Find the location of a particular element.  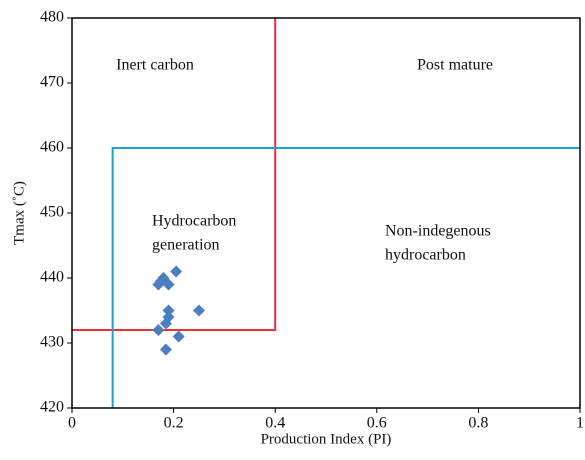

x-axis-label: Production Index (PI) is located at coordinates (326, 439).